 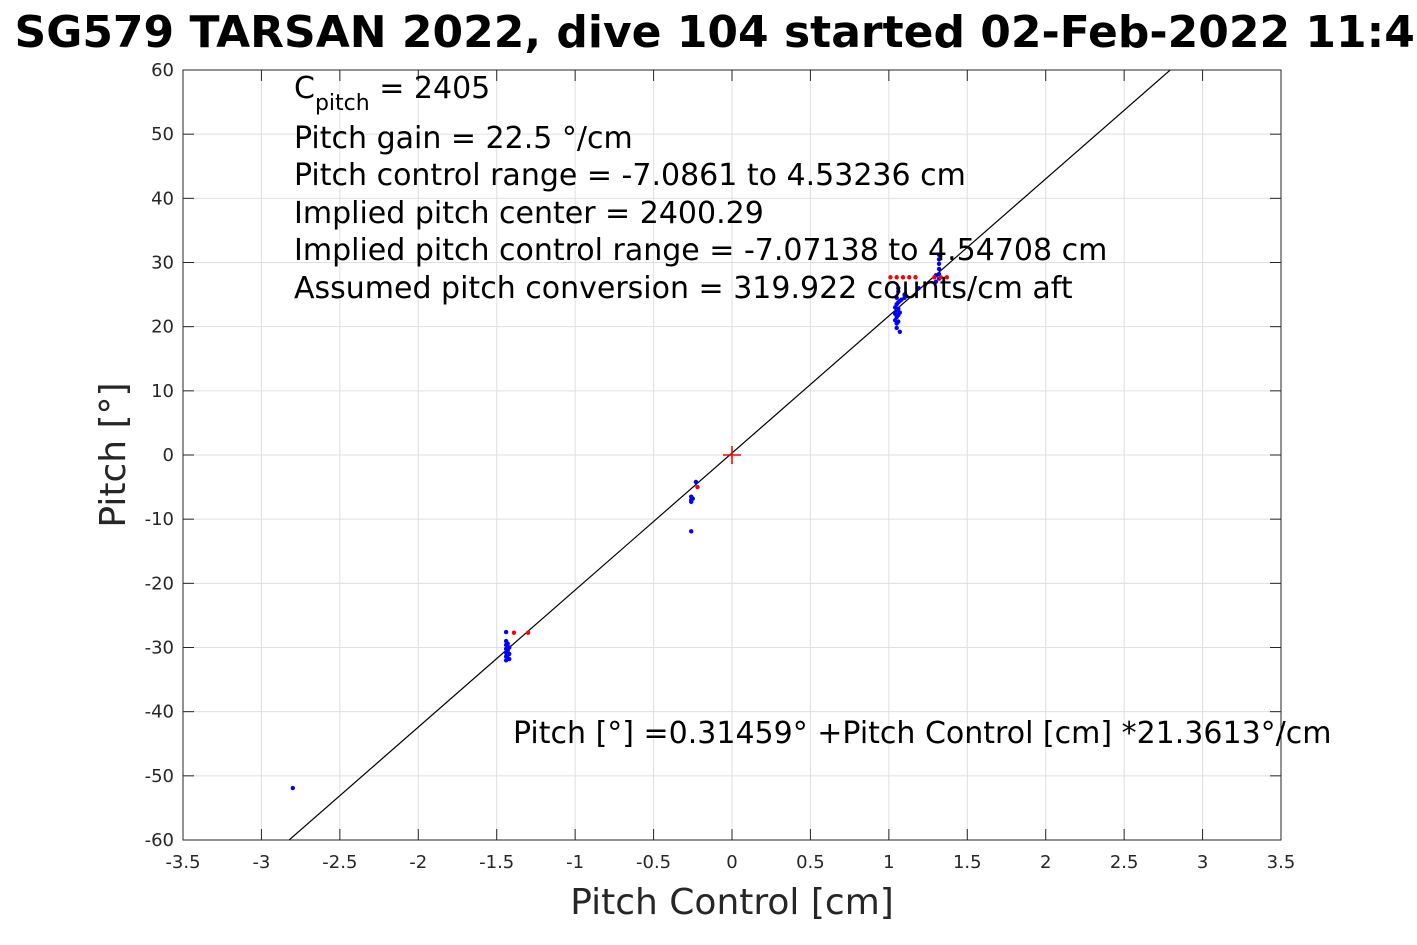 I want to click on y-tick-label: -20, so click(x=159, y=583).